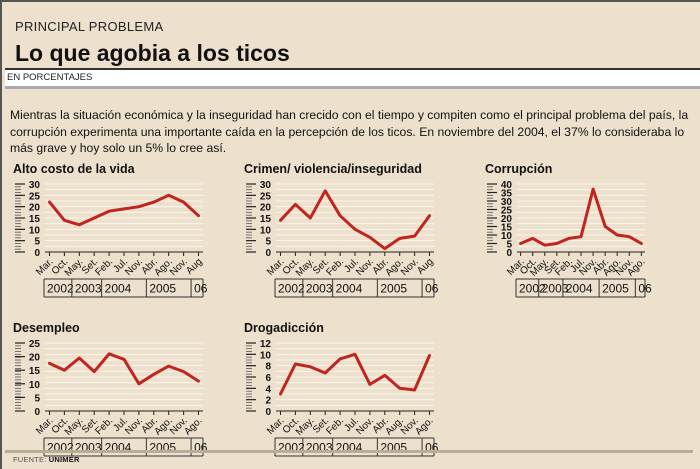 This screenshot has width=700, height=469. I want to click on chart-title: Desempleo, so click(46, 328).